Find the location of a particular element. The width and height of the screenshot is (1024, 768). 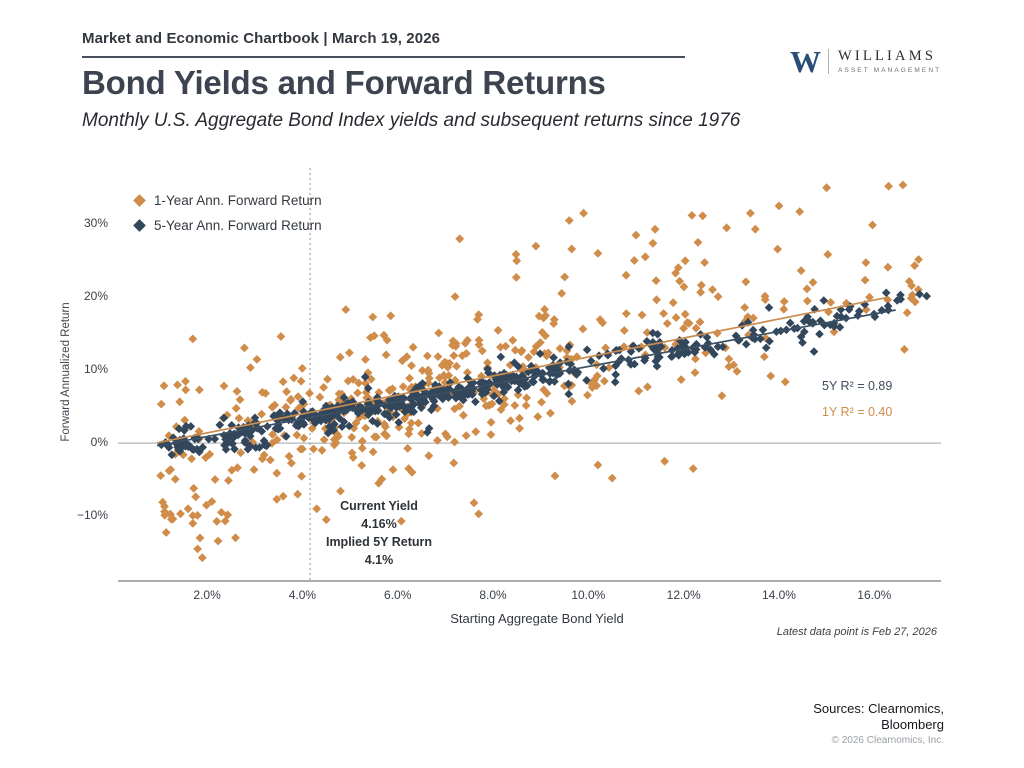

logo-tagline: ASSET MANAGEMENT is located at coordinates (890, 70).